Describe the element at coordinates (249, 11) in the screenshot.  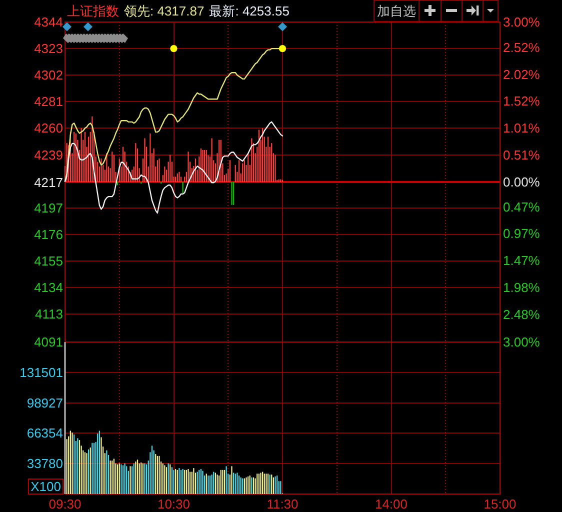
I see `text: 最新: 4253.55` at that location.